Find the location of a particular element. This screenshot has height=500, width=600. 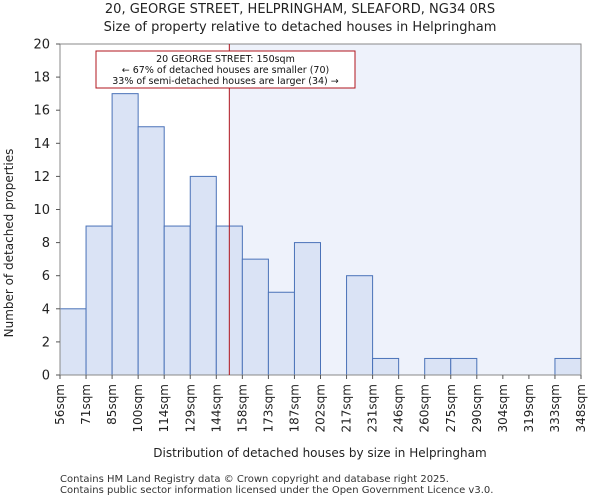

x-tick-label: 114sqm is located at coordinates (164, 408).